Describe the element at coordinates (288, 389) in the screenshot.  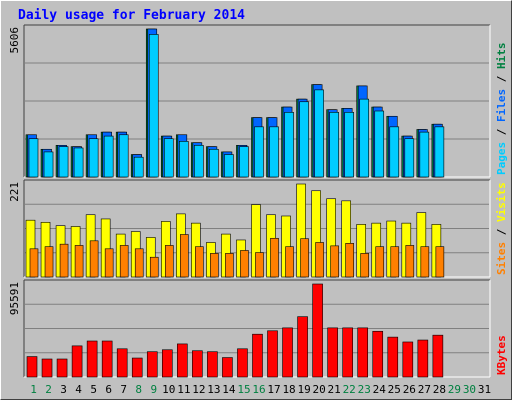
I see `x-tick-label-day-18: 18` at that location.